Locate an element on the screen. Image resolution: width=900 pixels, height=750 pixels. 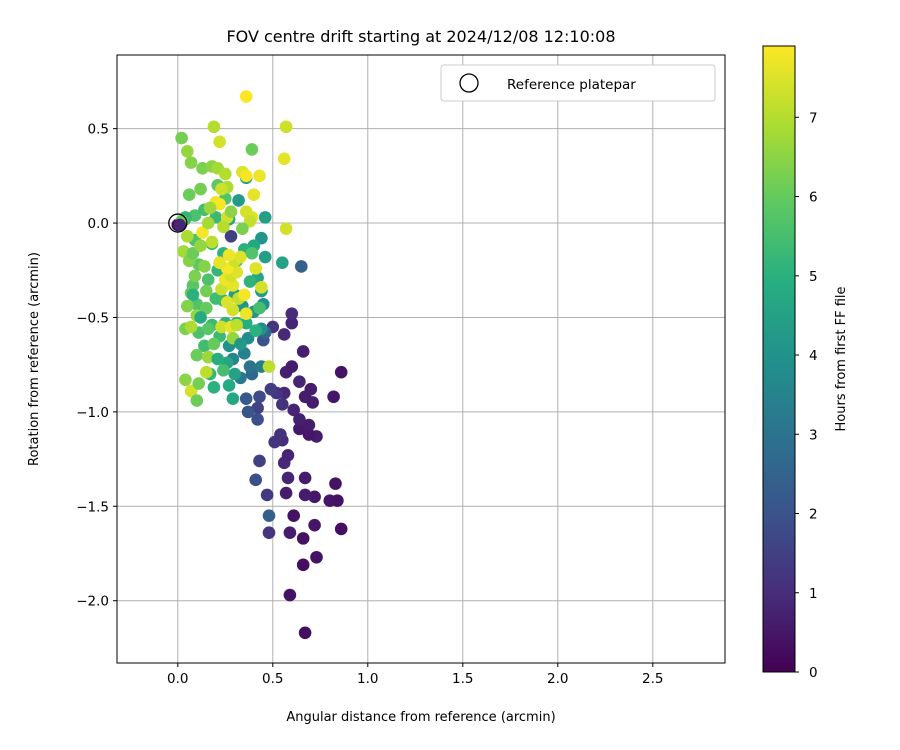
x-axis-label: Angular distance from reference (arcmin) is located at coordinates (420, 717).